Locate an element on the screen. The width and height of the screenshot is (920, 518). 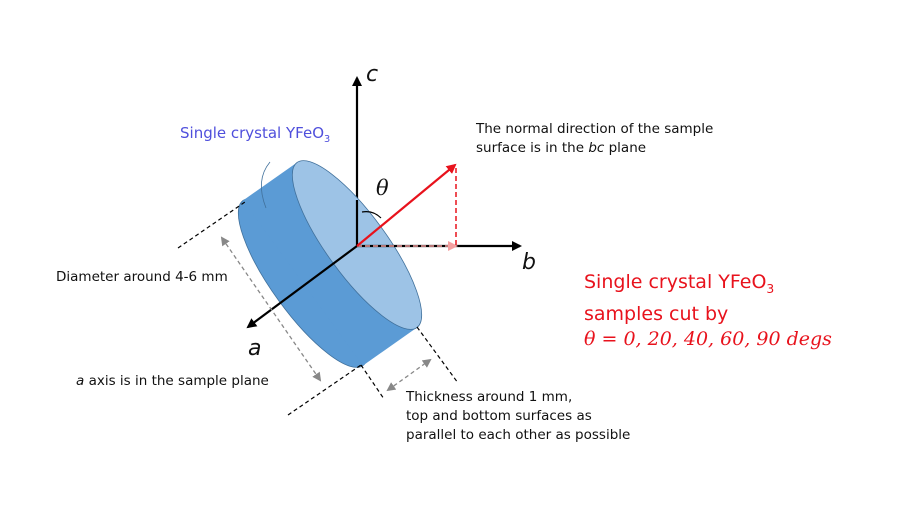
b-axis-label: b is located at coordinates (529, 262).